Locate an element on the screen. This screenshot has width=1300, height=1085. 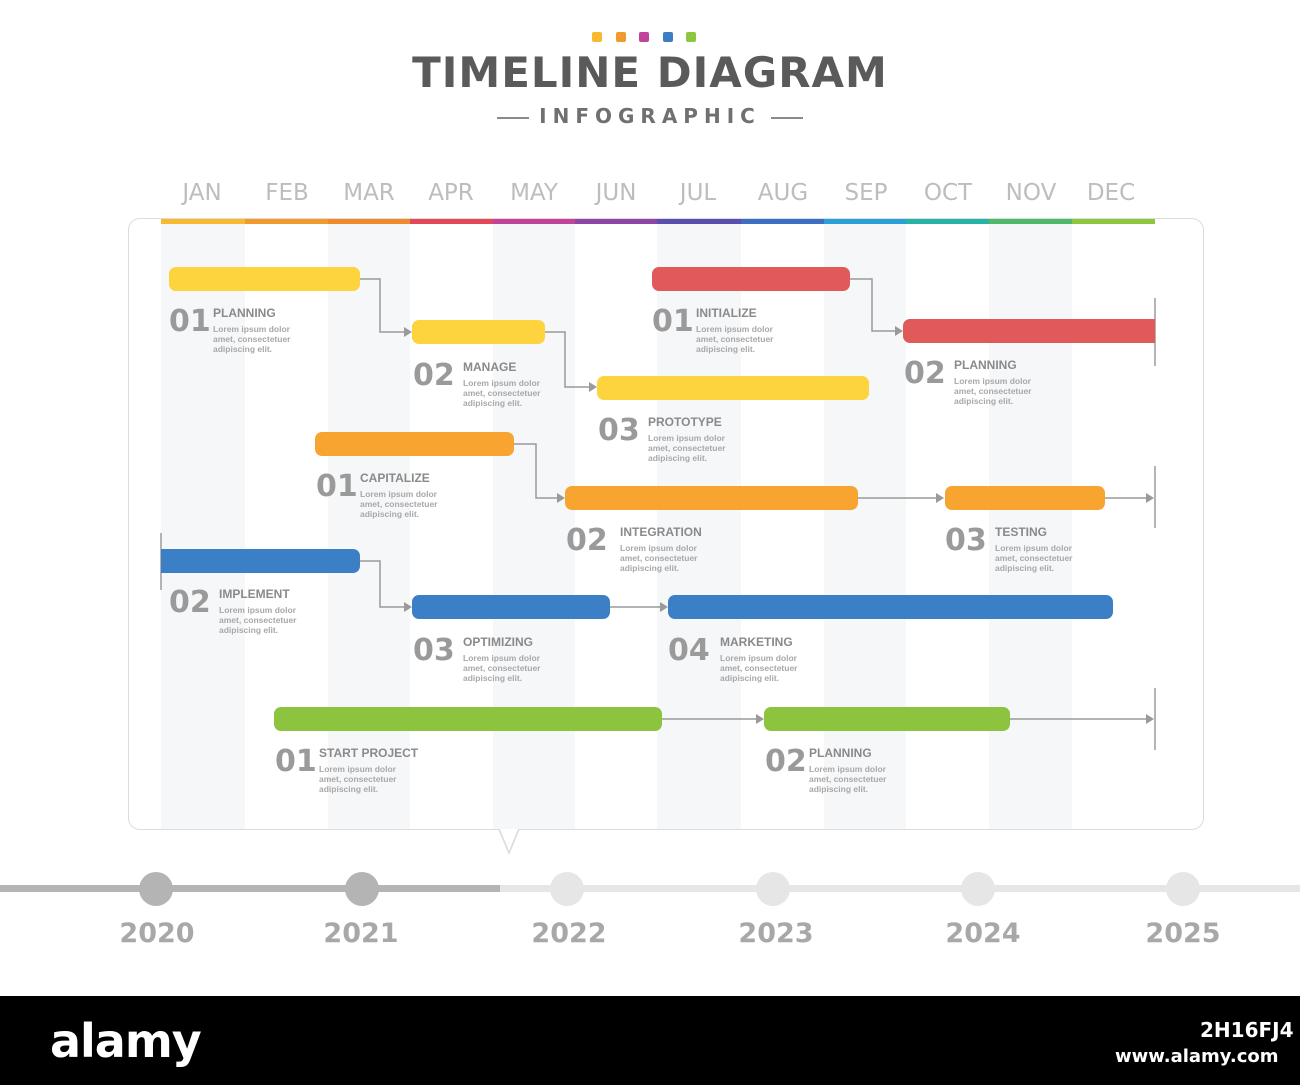
month-label-dec: DEC is located at coordinates (1111, 193).